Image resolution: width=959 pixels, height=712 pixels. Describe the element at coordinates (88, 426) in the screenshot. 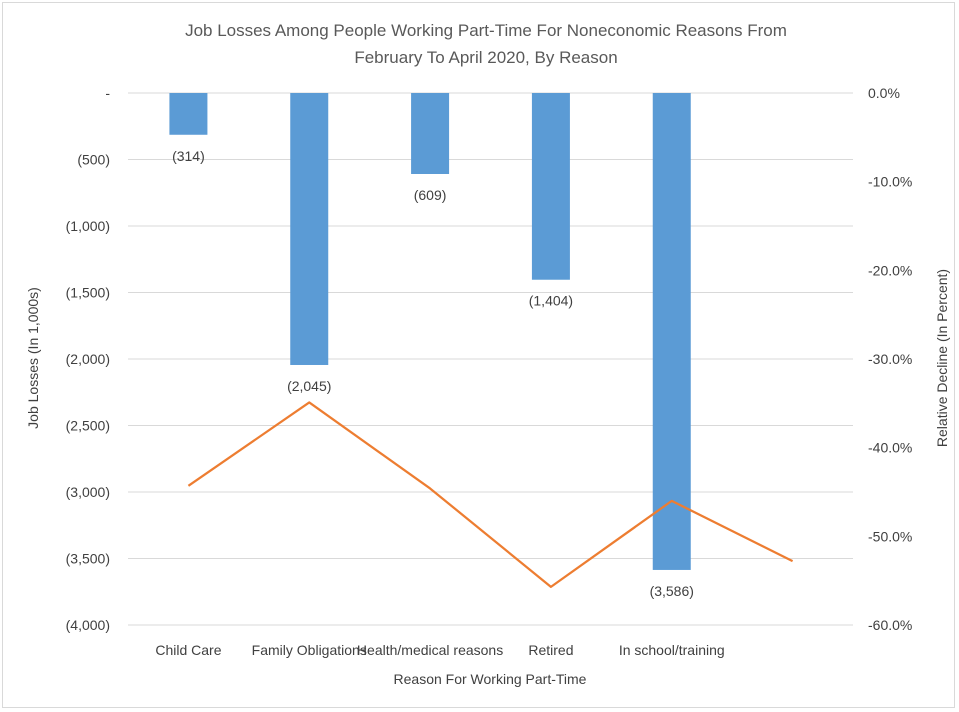

I see `y-tick-label: (2,500)` at that location.